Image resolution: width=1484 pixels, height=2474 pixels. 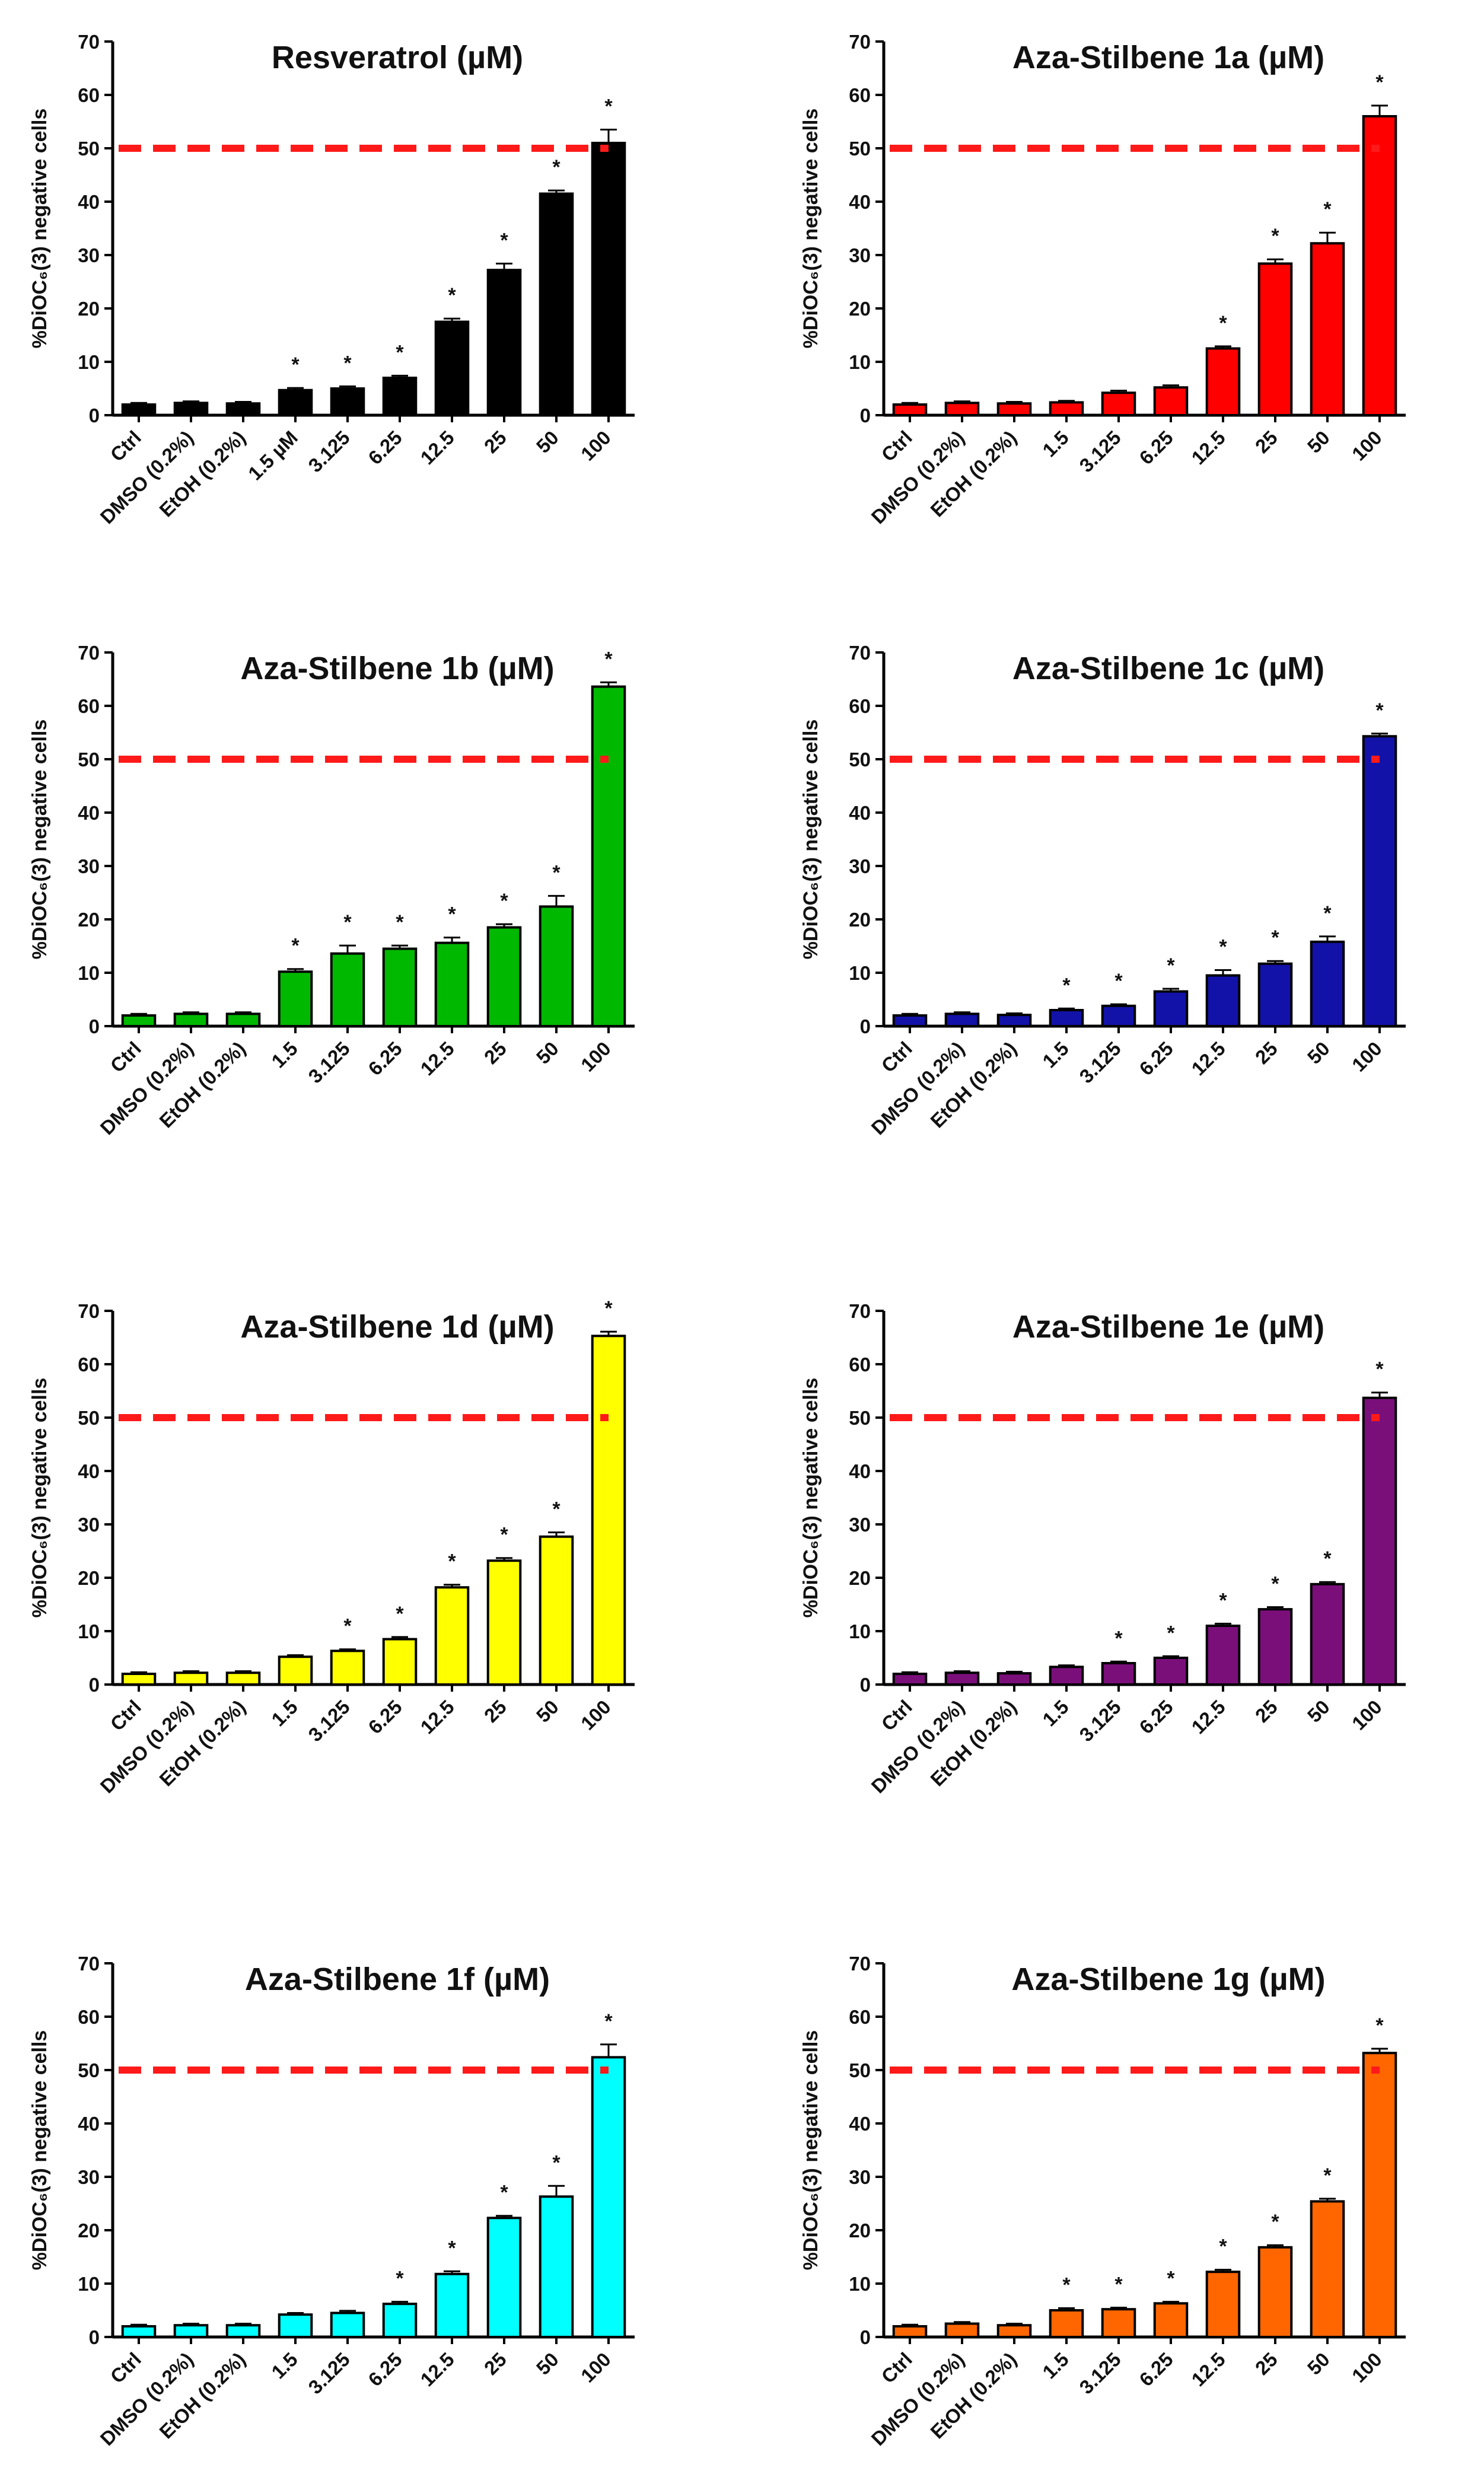 I want to click on x-tick-label: 50, so click(x=1318, y=2363).